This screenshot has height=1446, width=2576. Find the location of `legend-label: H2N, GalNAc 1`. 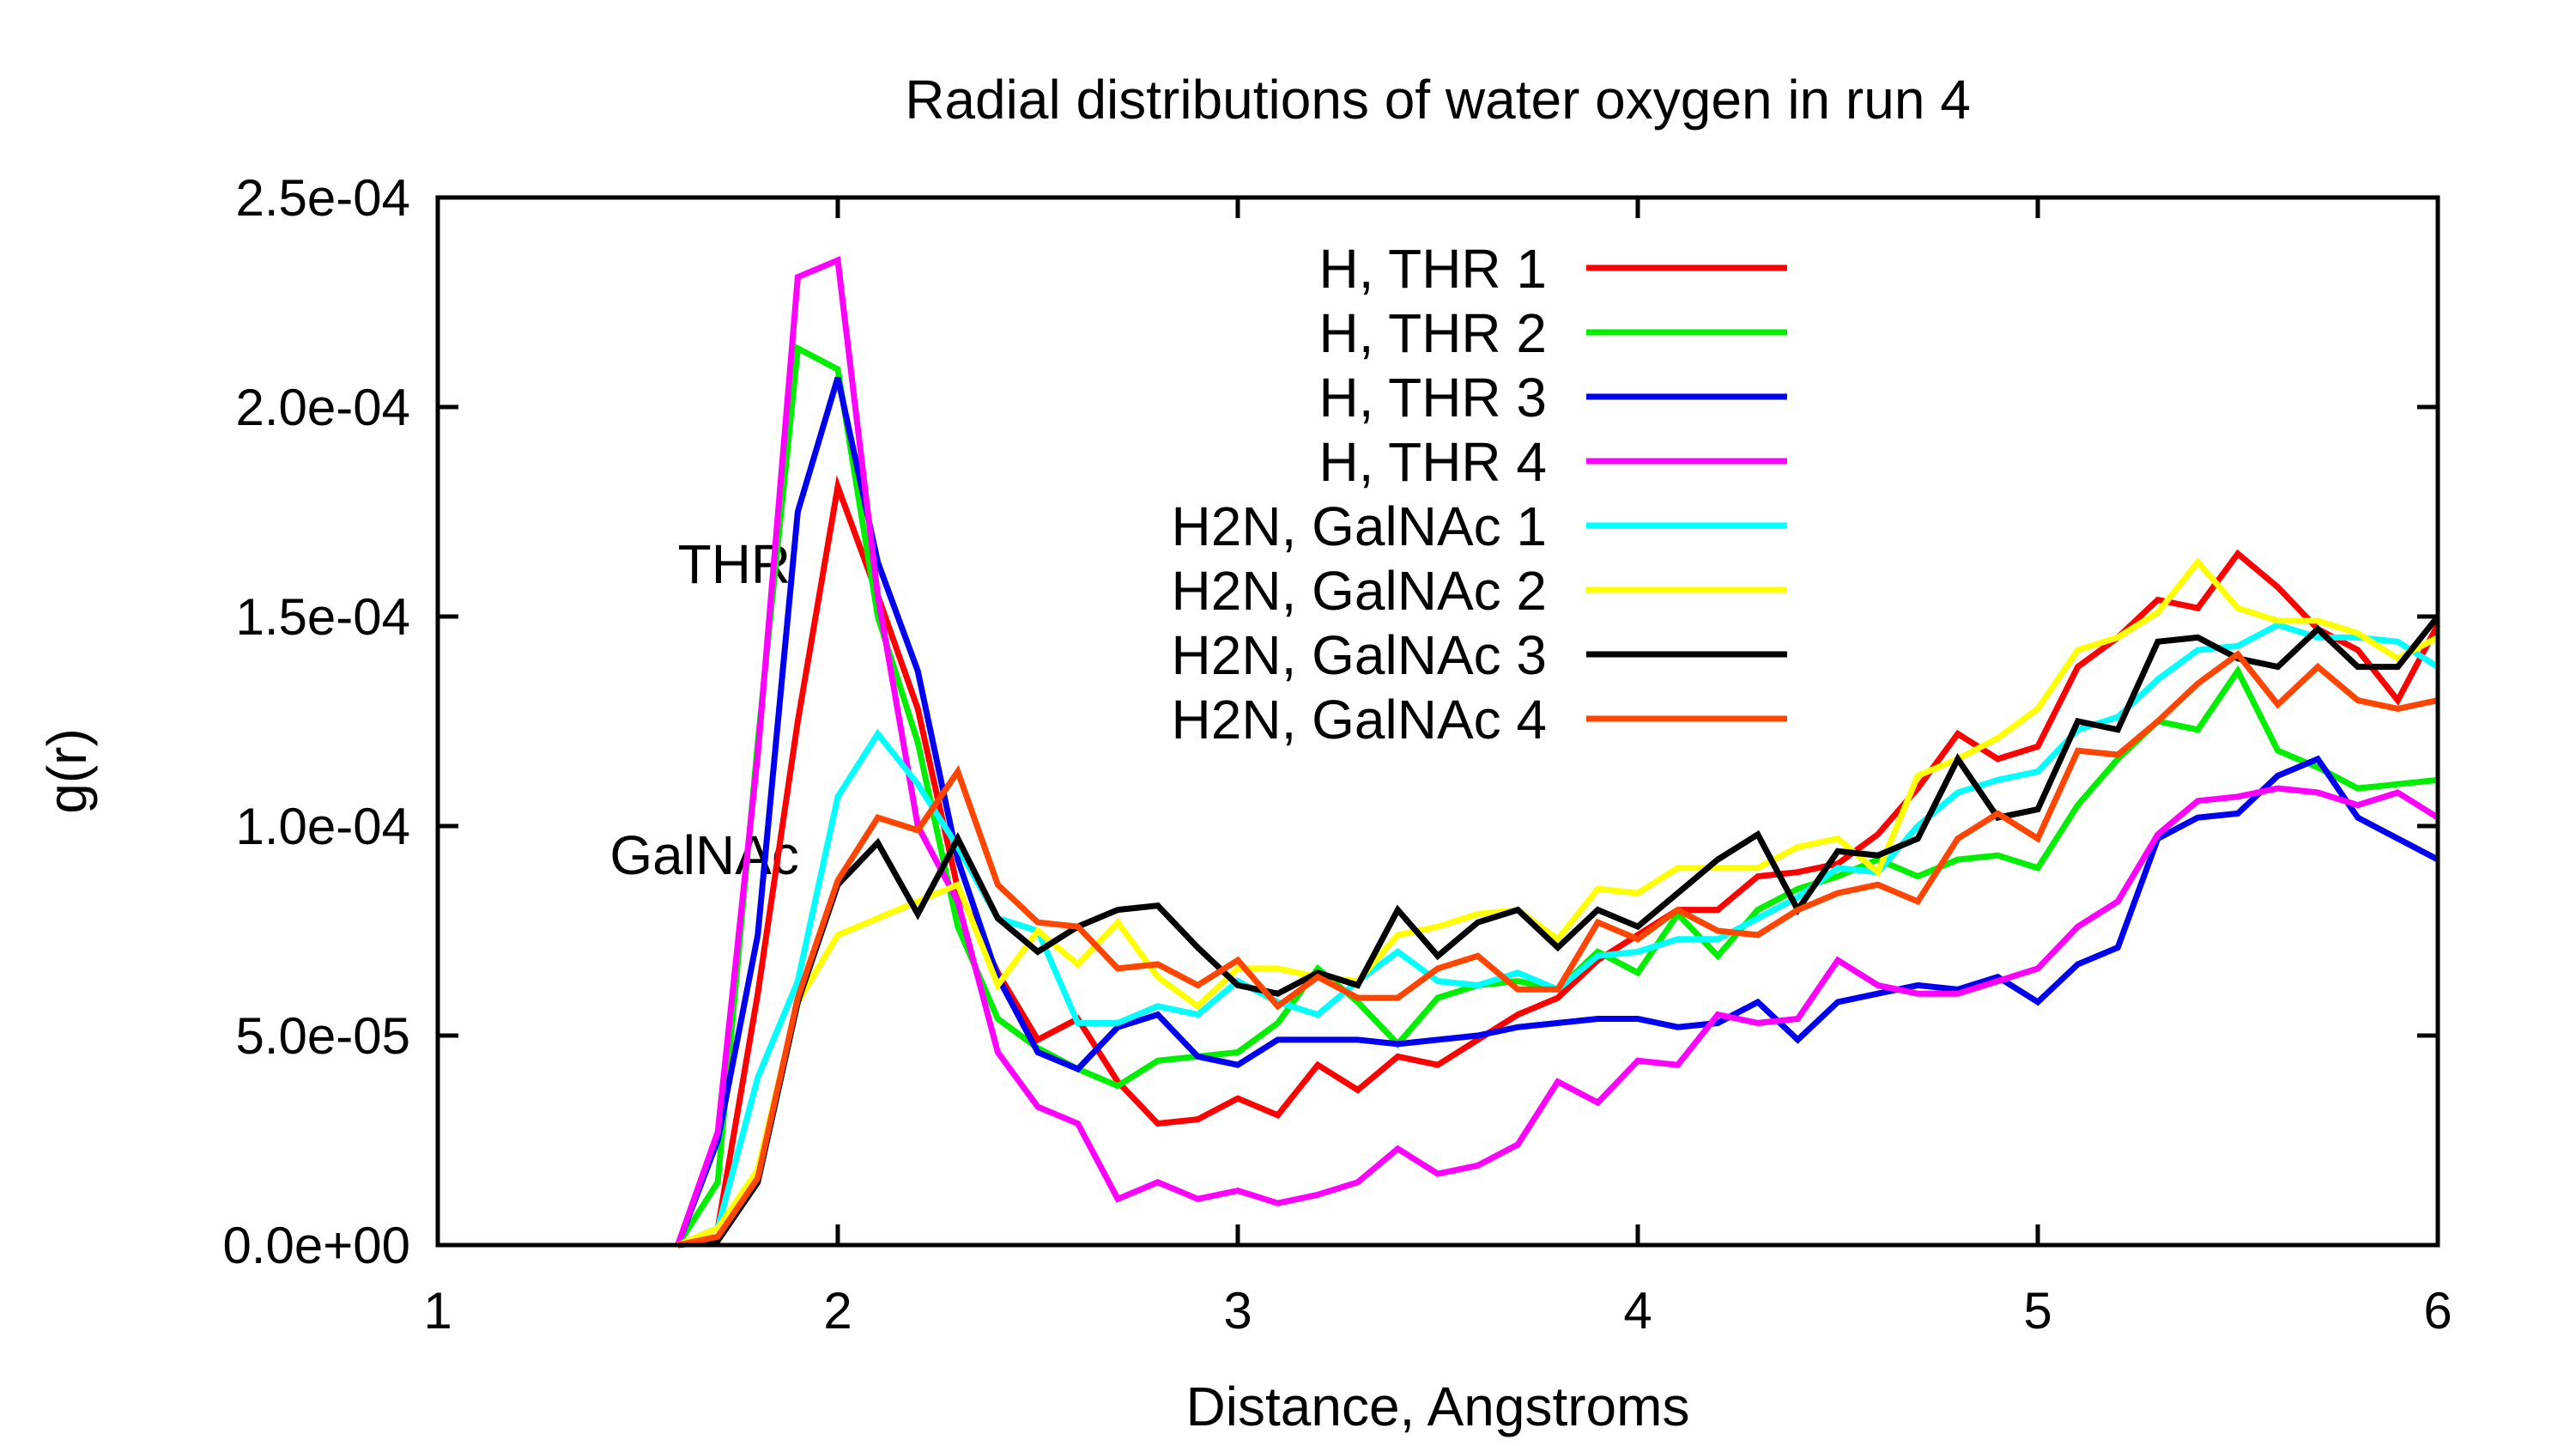

legend-label: H2N, GalNAc 1 is located at coordinates (1359, 526).